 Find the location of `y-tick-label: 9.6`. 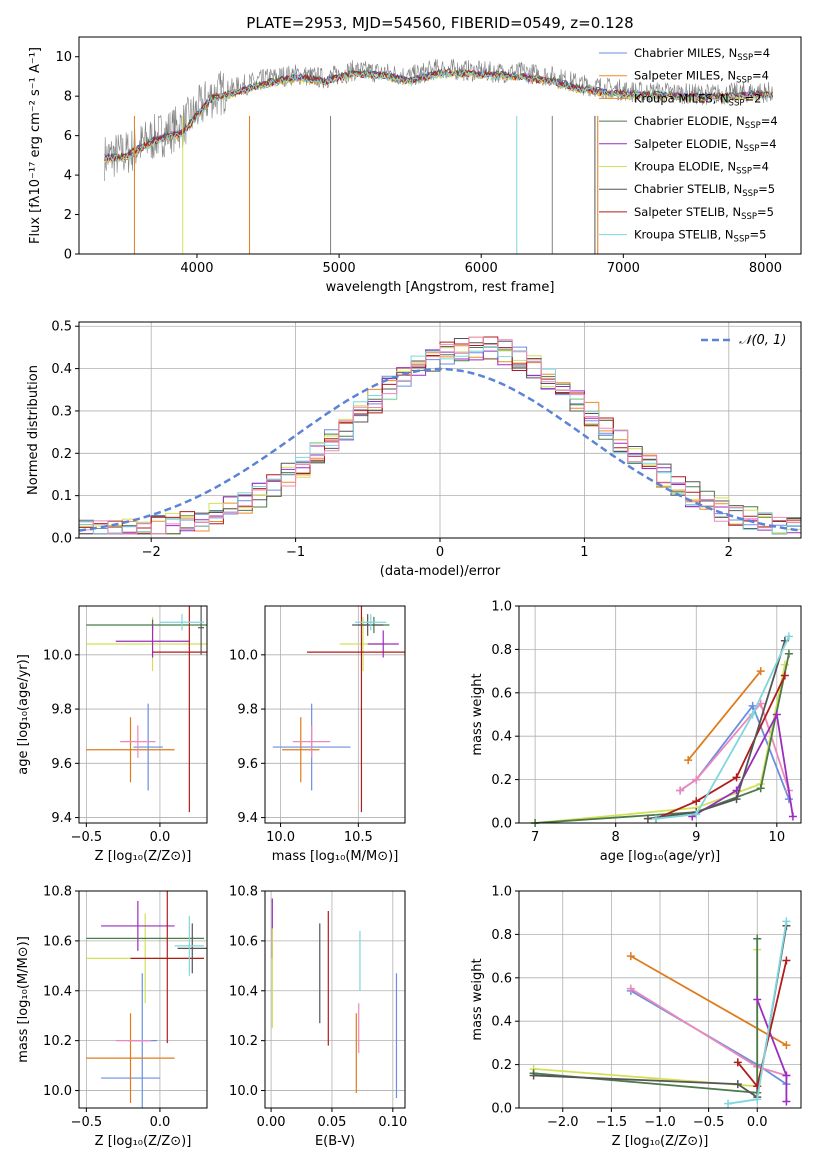

y-tick-label: 9.6 is located at coordinates (247, 764).